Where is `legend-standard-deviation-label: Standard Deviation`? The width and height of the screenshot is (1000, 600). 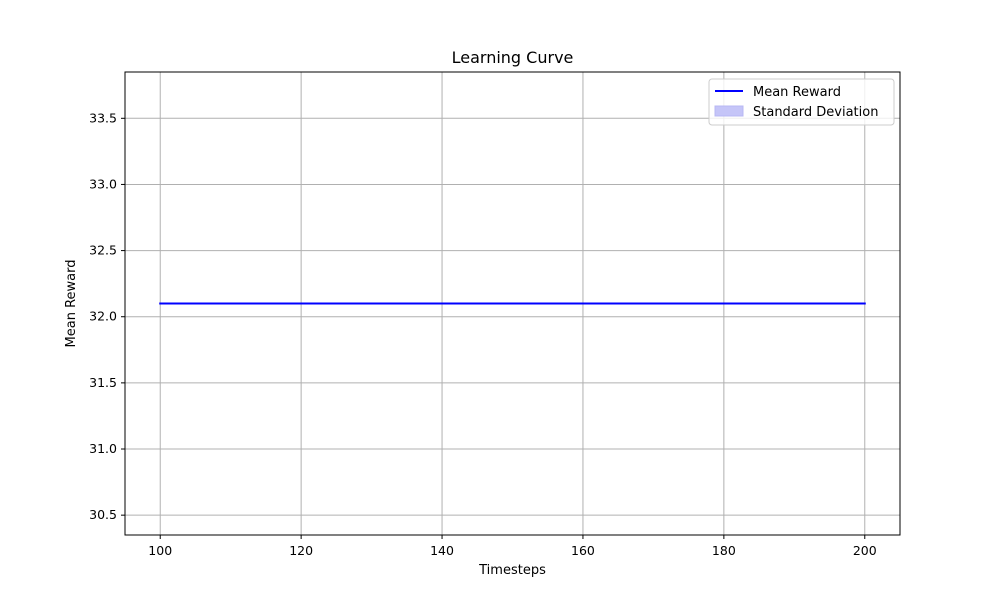
legend-standard-deviation-label: Standard Deviation is located at coordinates (815, 112).